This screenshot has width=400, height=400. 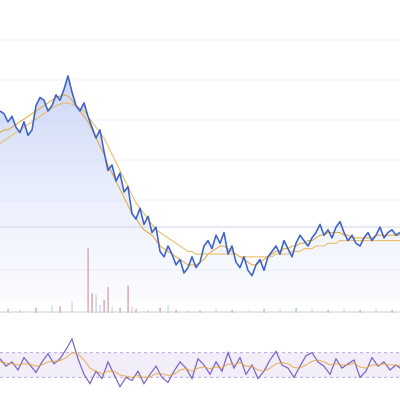 I want to click on signal-line, so click(x=200, y=365).